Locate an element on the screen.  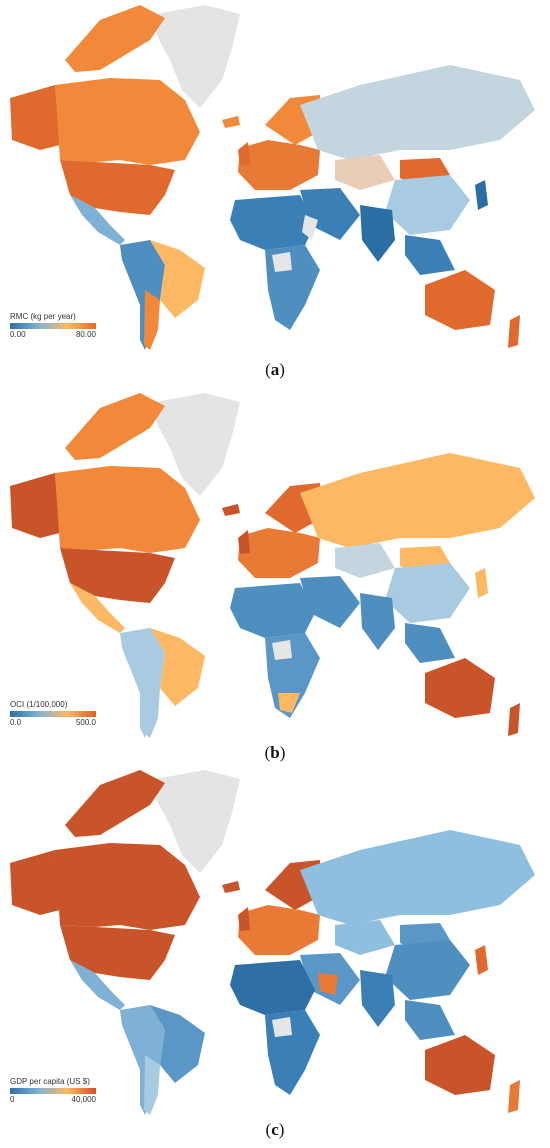
legend-a: RMC (kg per year) 0.00 80.00 is located at coordinates (53, 325).